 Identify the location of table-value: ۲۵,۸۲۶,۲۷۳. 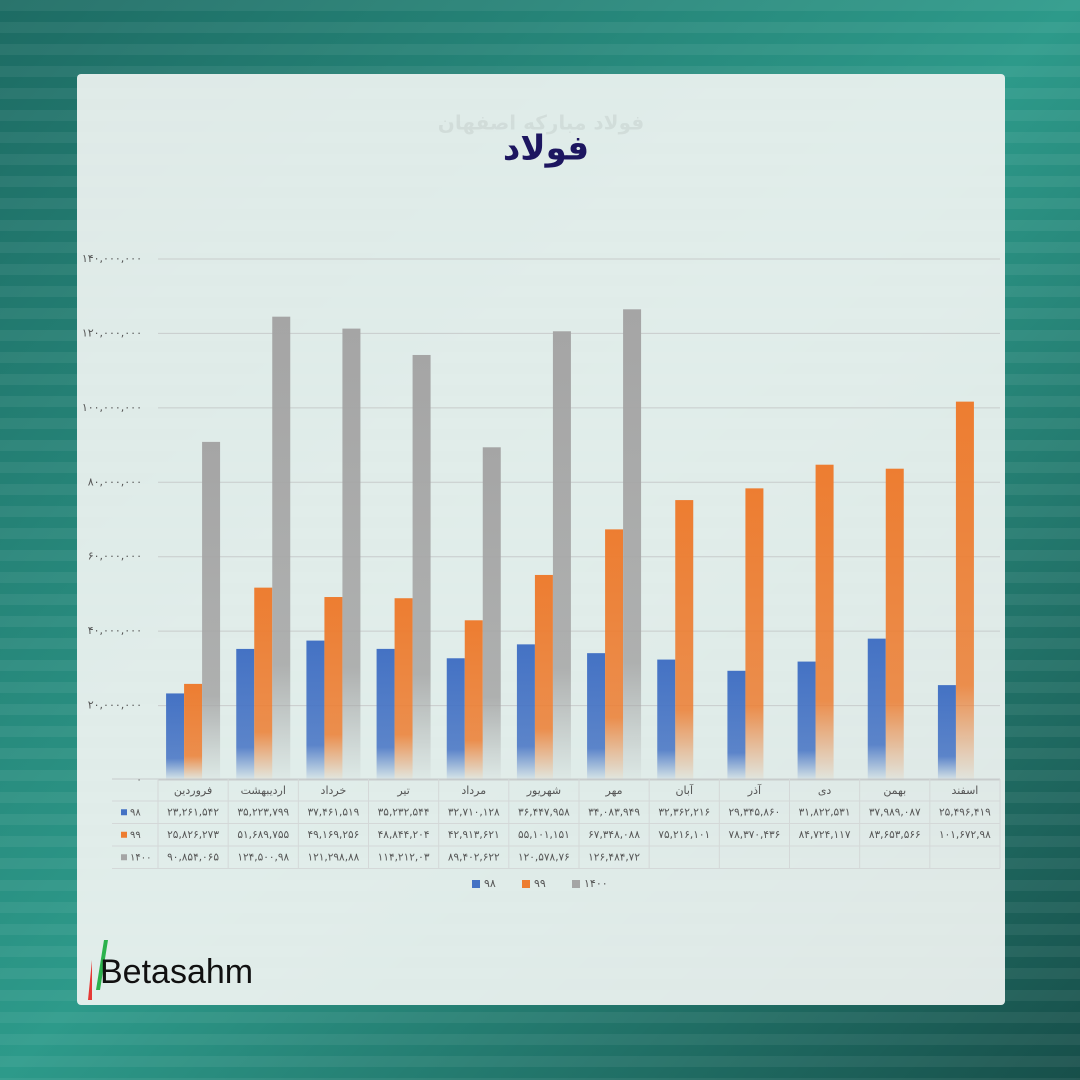
(193, 835).